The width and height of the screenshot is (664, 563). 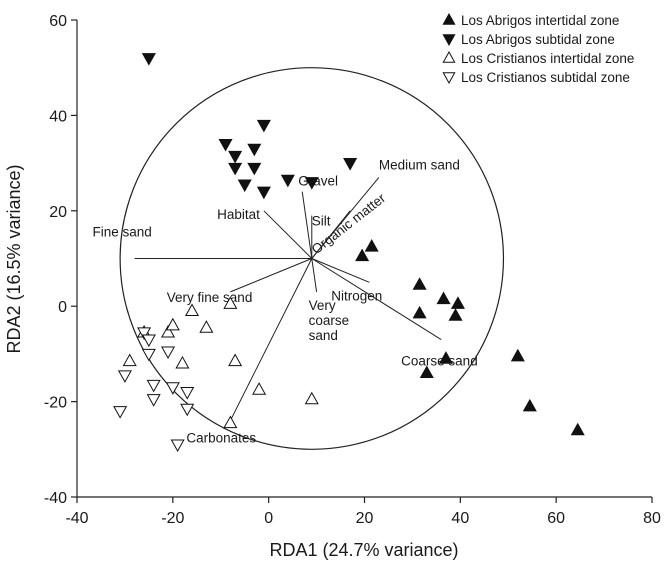 What do you see at coordinates (307, 225) in the screenshot?
I see `vector-gravel` at bounding box center [307, 225].